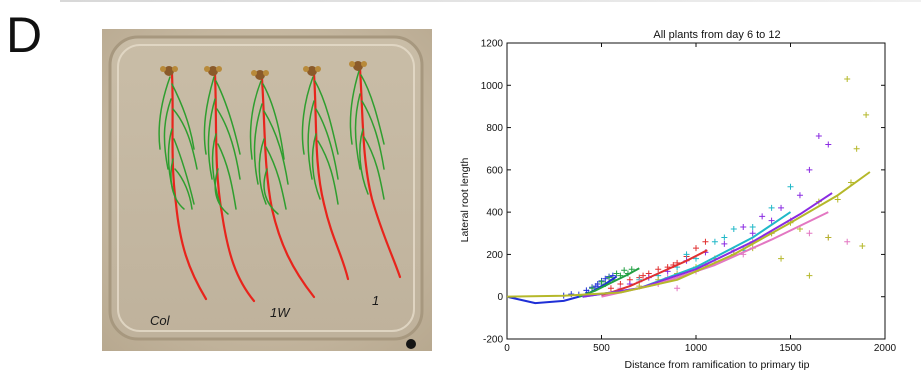 This screenshot has height=372, width=921. What do you see at coordinates (492, 44) in the screenshot?
I see `y-tick-label: 1200` at bounding box center [492, 44].